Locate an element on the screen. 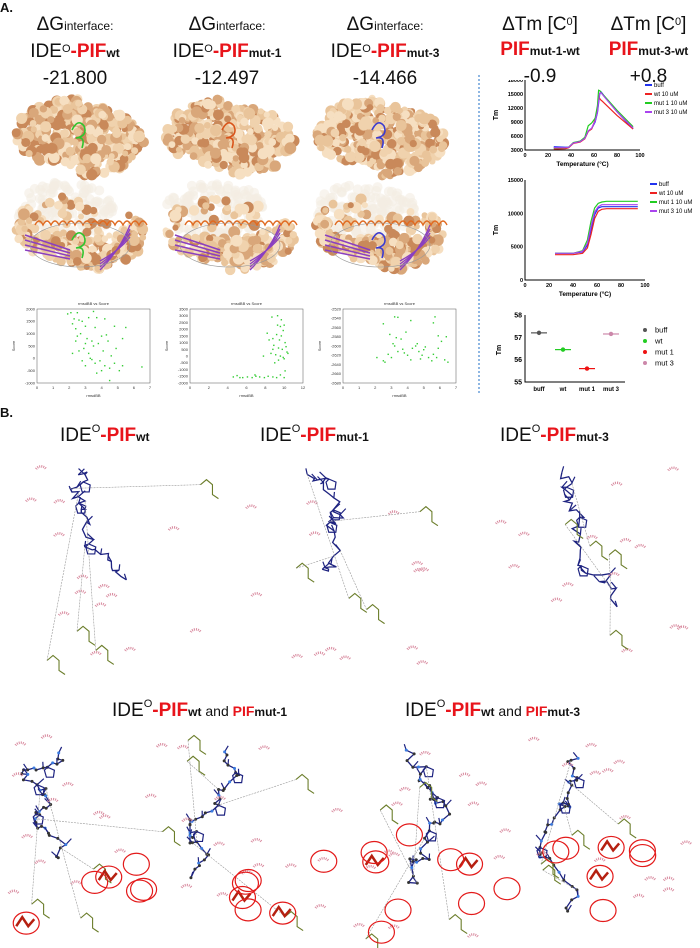  header-1: ΔGinterface: IDEO-PIFmut-1 -12.497 is located at coordinates (227, 51).